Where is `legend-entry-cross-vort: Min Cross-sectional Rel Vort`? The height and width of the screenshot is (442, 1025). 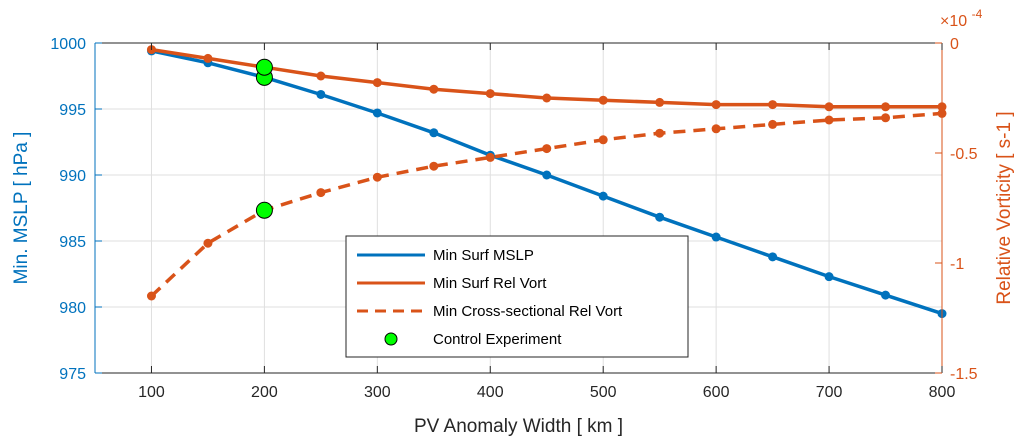
legend-entry-cross-vort: Min Cross-sectional Rel Vort is located at coordinates (528, 311).